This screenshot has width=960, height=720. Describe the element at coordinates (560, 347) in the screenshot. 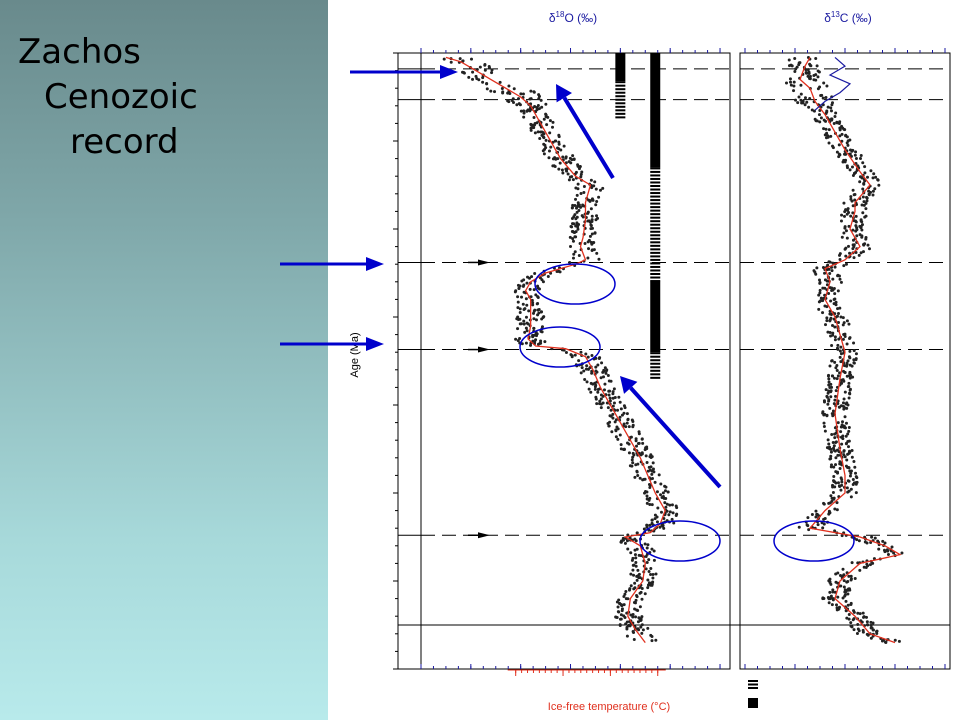

I see `highlight-circle` at that location.